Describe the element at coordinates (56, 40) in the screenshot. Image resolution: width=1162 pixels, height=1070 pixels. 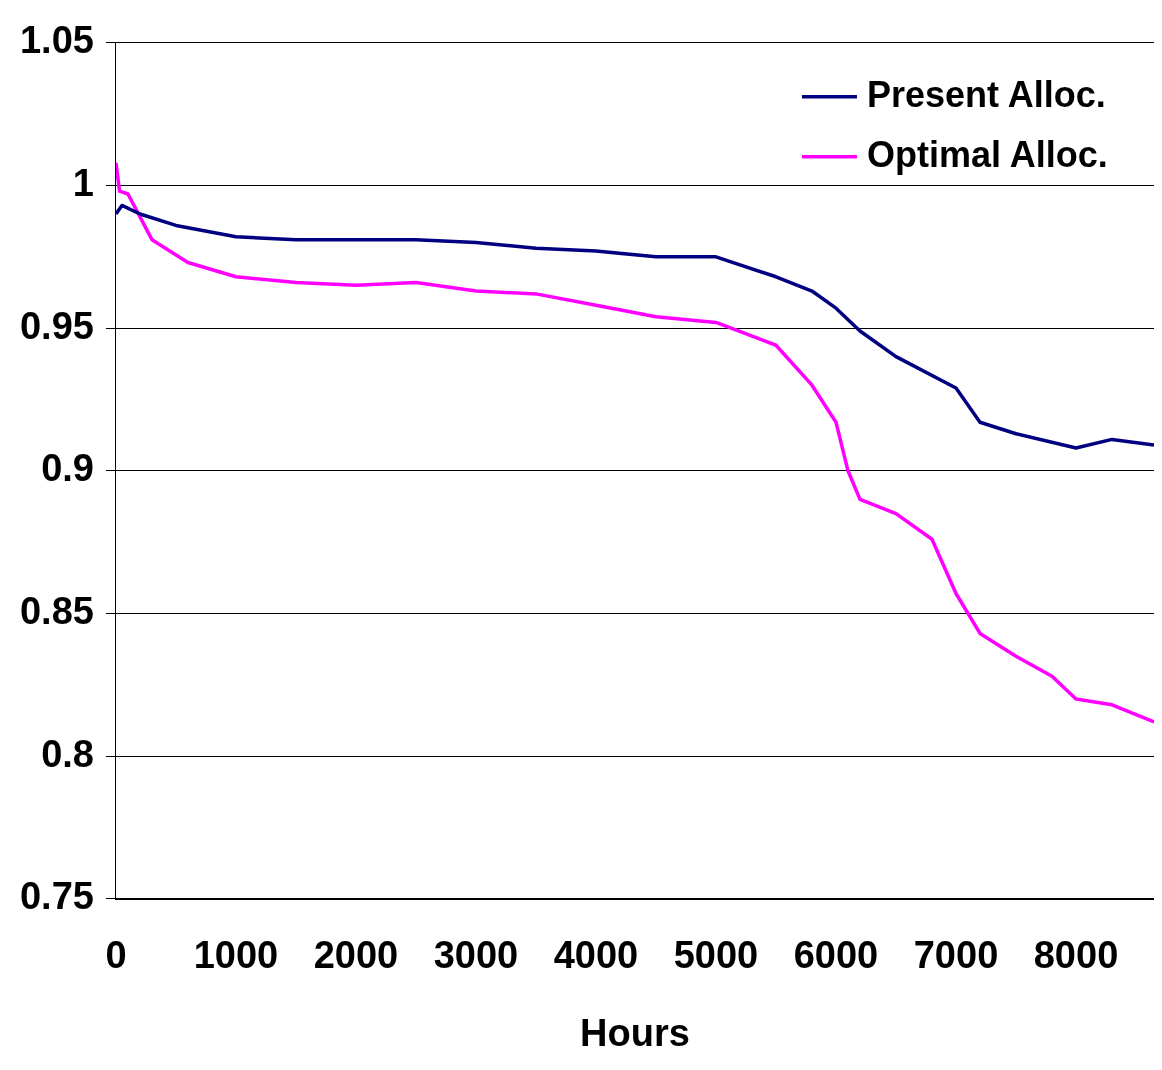
I see `y-tick-label: 1.05` at that location.